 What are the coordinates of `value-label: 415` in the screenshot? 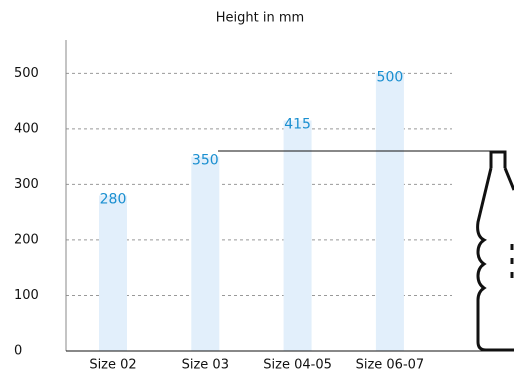 It's located at (297, 125).